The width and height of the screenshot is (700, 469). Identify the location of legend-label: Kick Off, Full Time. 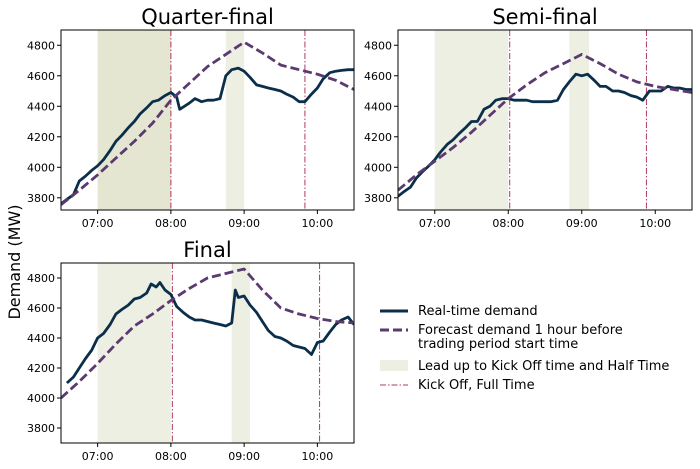
(476, 385).